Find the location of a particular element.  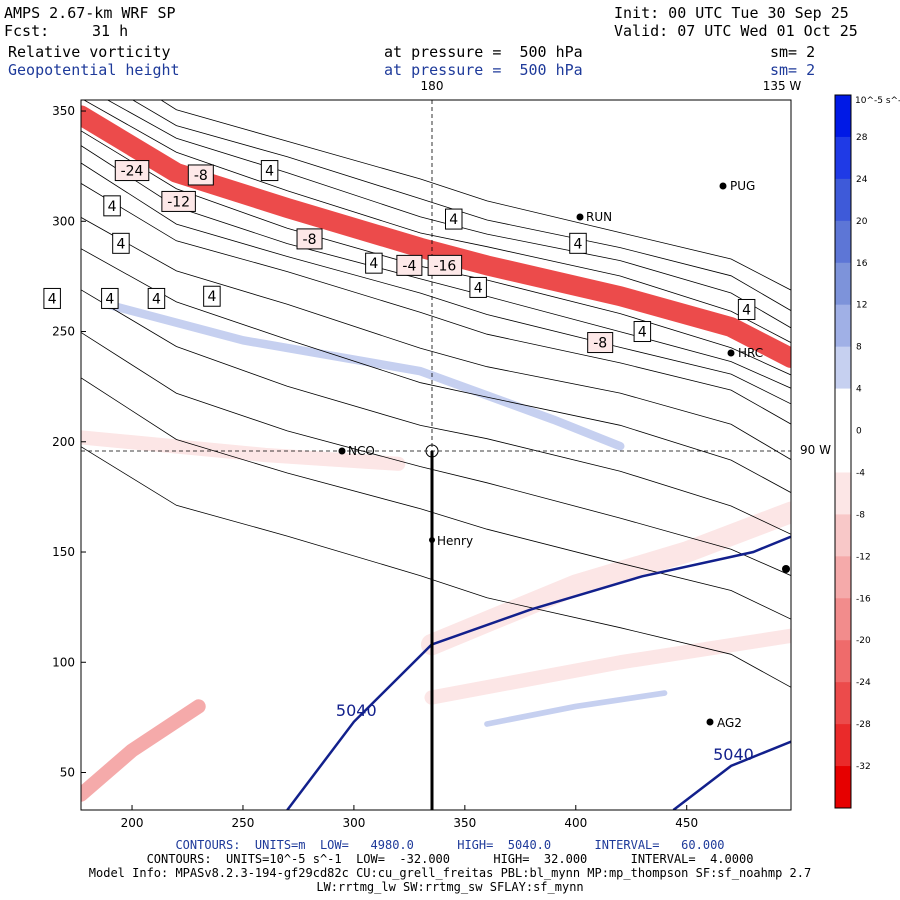

valid-time: Valid: 07 UTC Wed 01 Oct 25 is located at coordinates (736, 31).